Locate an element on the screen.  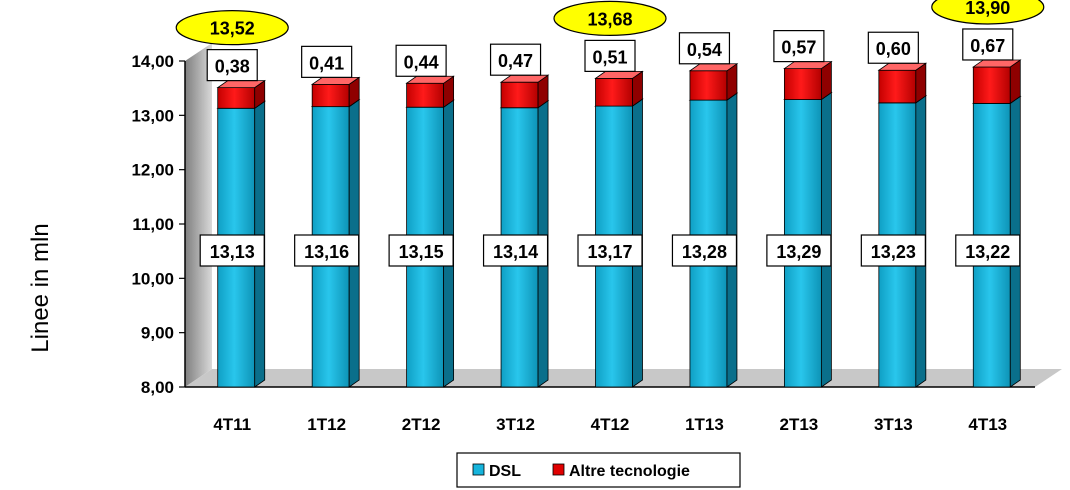
y-tick-label: 9,00 is located at coordinates (157, 333).